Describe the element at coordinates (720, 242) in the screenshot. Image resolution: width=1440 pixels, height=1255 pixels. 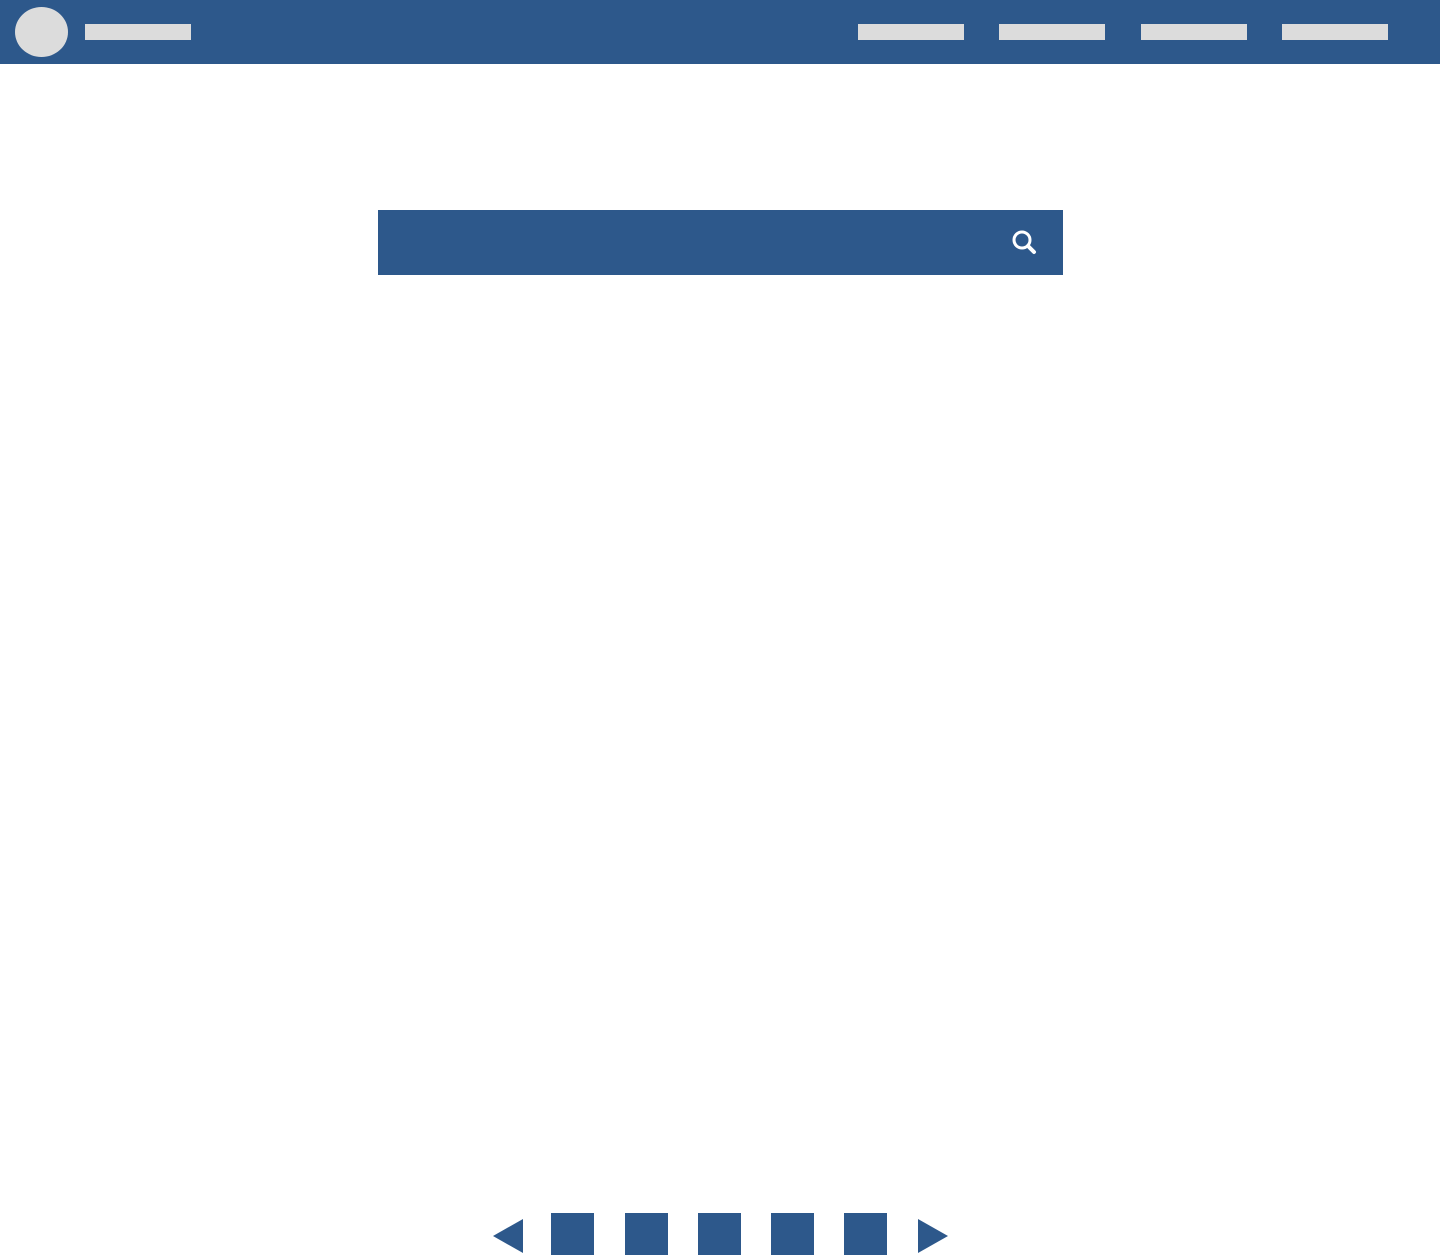
I see `search-bar` at that location.